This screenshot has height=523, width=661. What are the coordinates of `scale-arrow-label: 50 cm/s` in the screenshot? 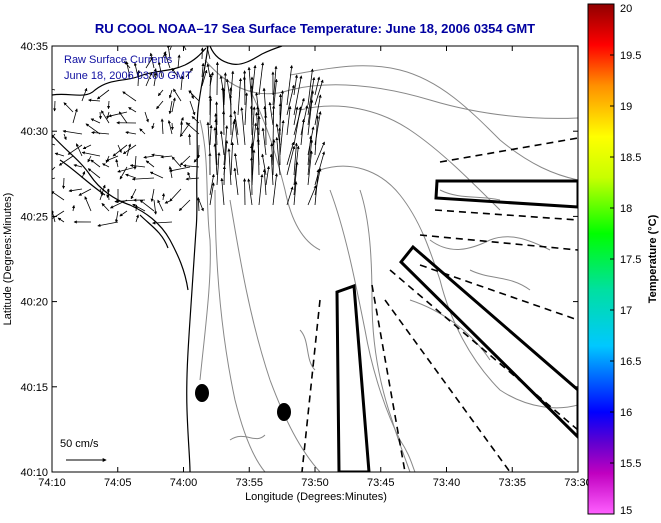 It's located at (79, 444).